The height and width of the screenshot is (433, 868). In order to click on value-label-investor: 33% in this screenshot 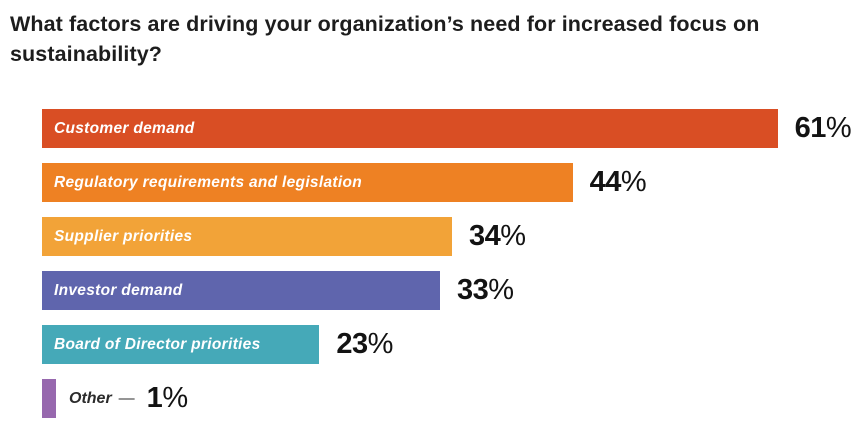, I will do `click(485, 290)`.